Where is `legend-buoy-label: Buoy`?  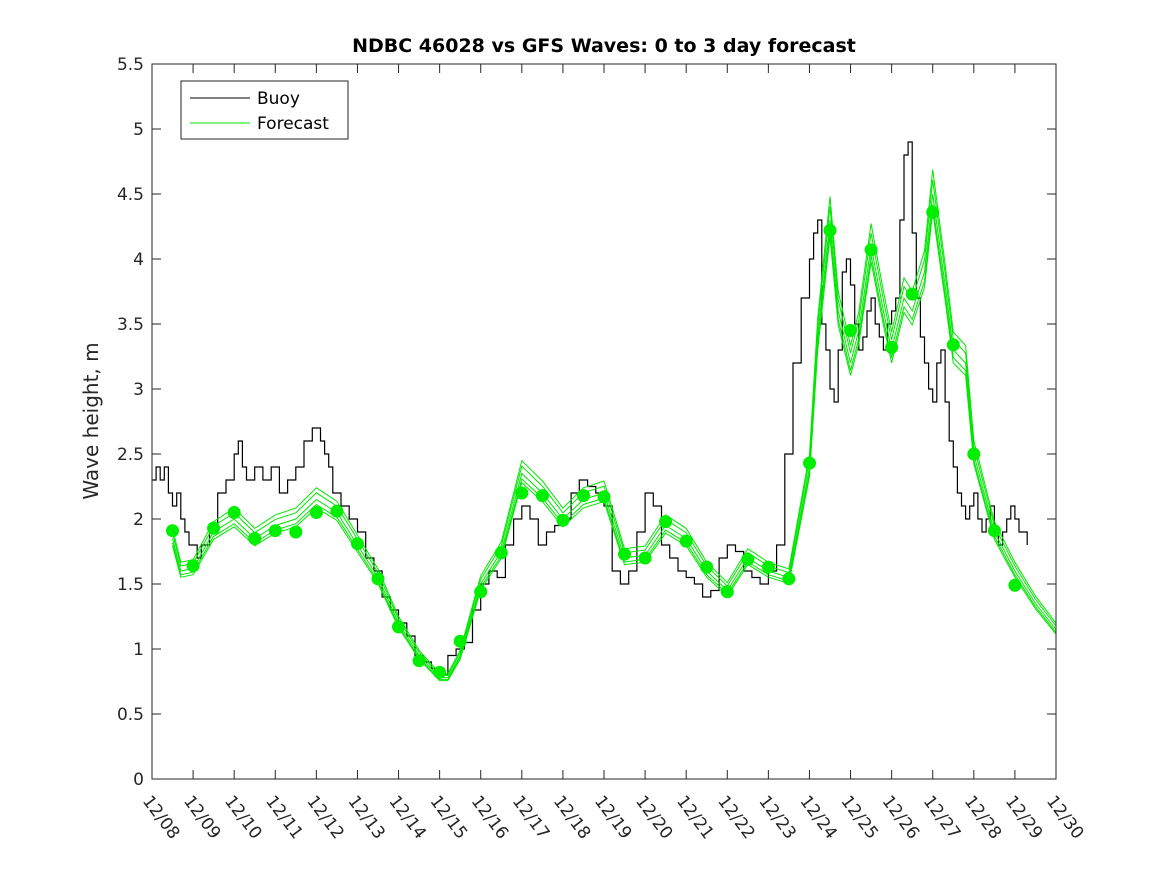
legend-buoy-label: Buoy is located at coordinates (278, 99).